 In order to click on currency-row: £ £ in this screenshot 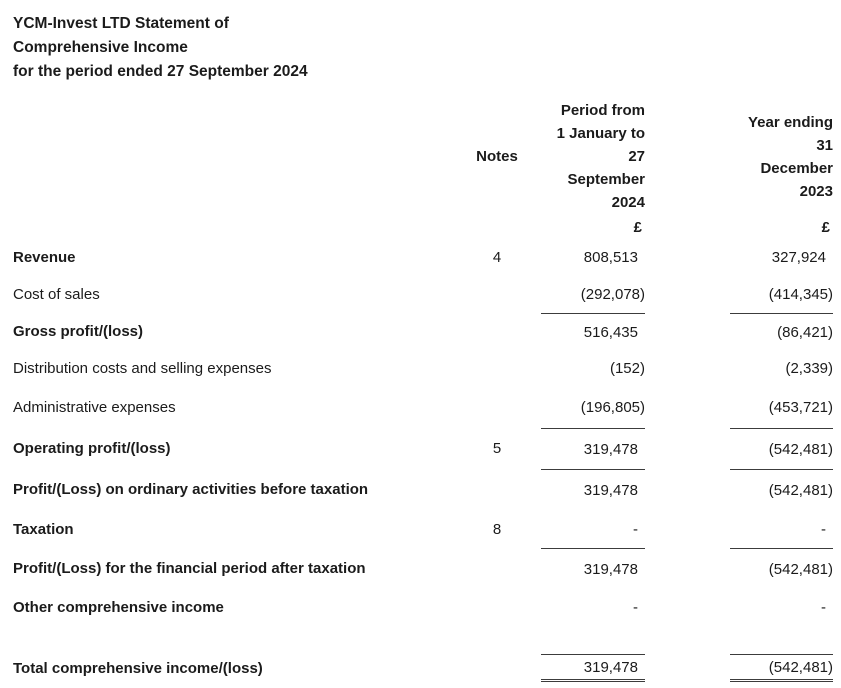, I will do `click(423, 227)`.